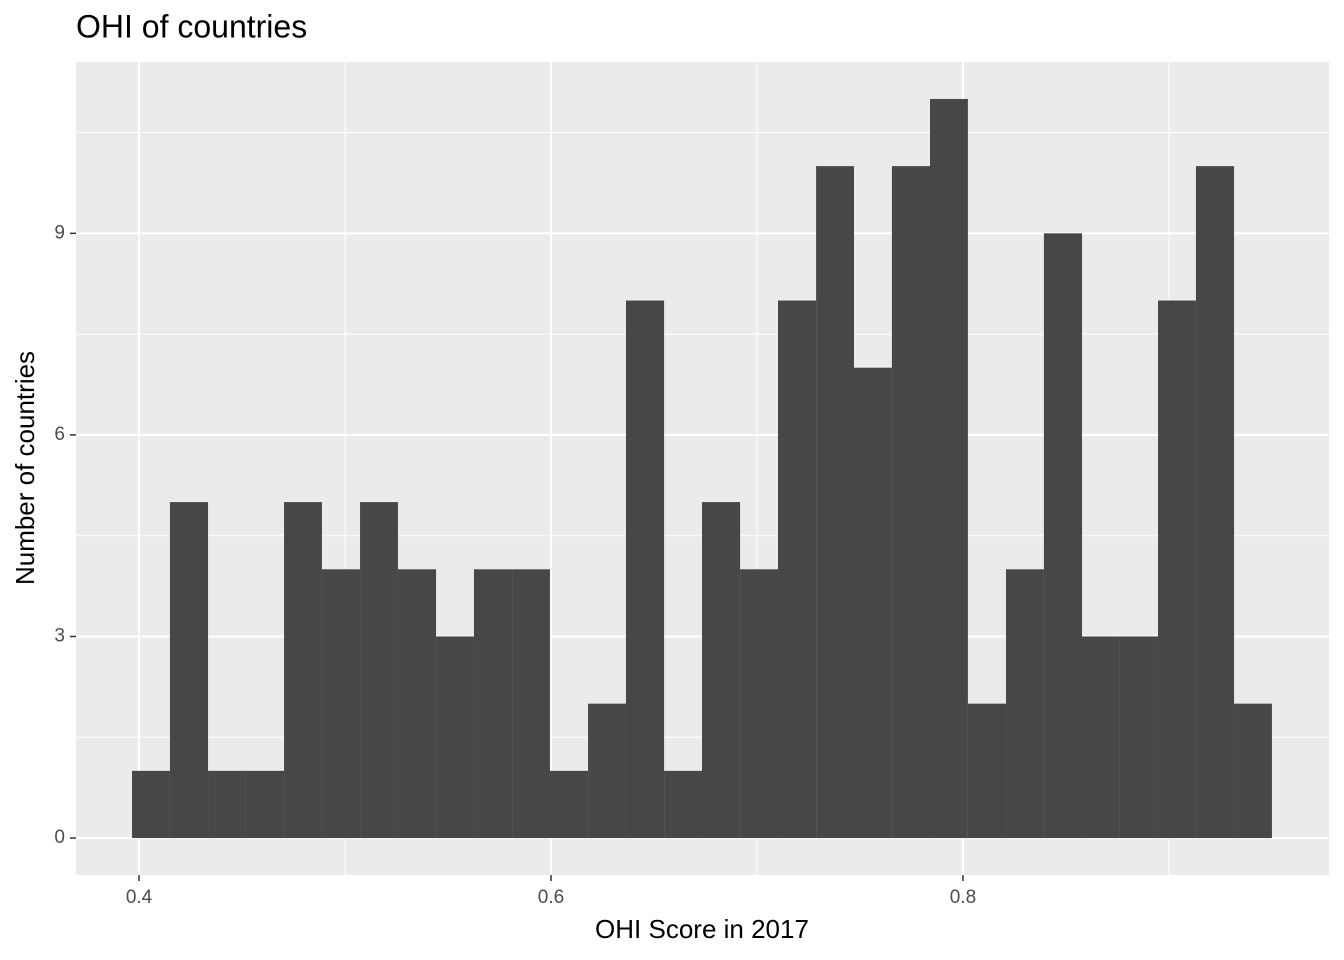  What do you see at coordinates (702, 929) in the screenshot?
I see `x-axis-title: OHI Score in 2017` at bounding box center [702, 929].